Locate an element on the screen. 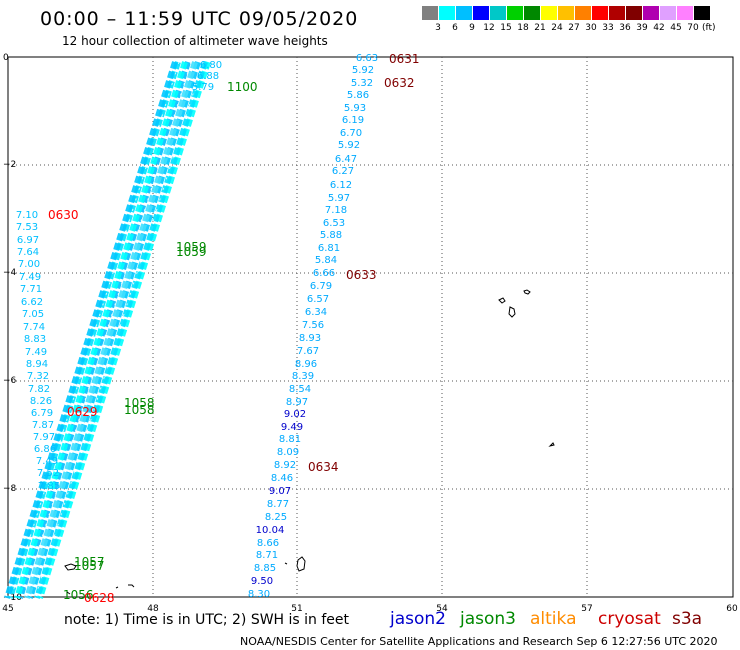  swh-value: 8.85 is located at coordinates (265, 568).